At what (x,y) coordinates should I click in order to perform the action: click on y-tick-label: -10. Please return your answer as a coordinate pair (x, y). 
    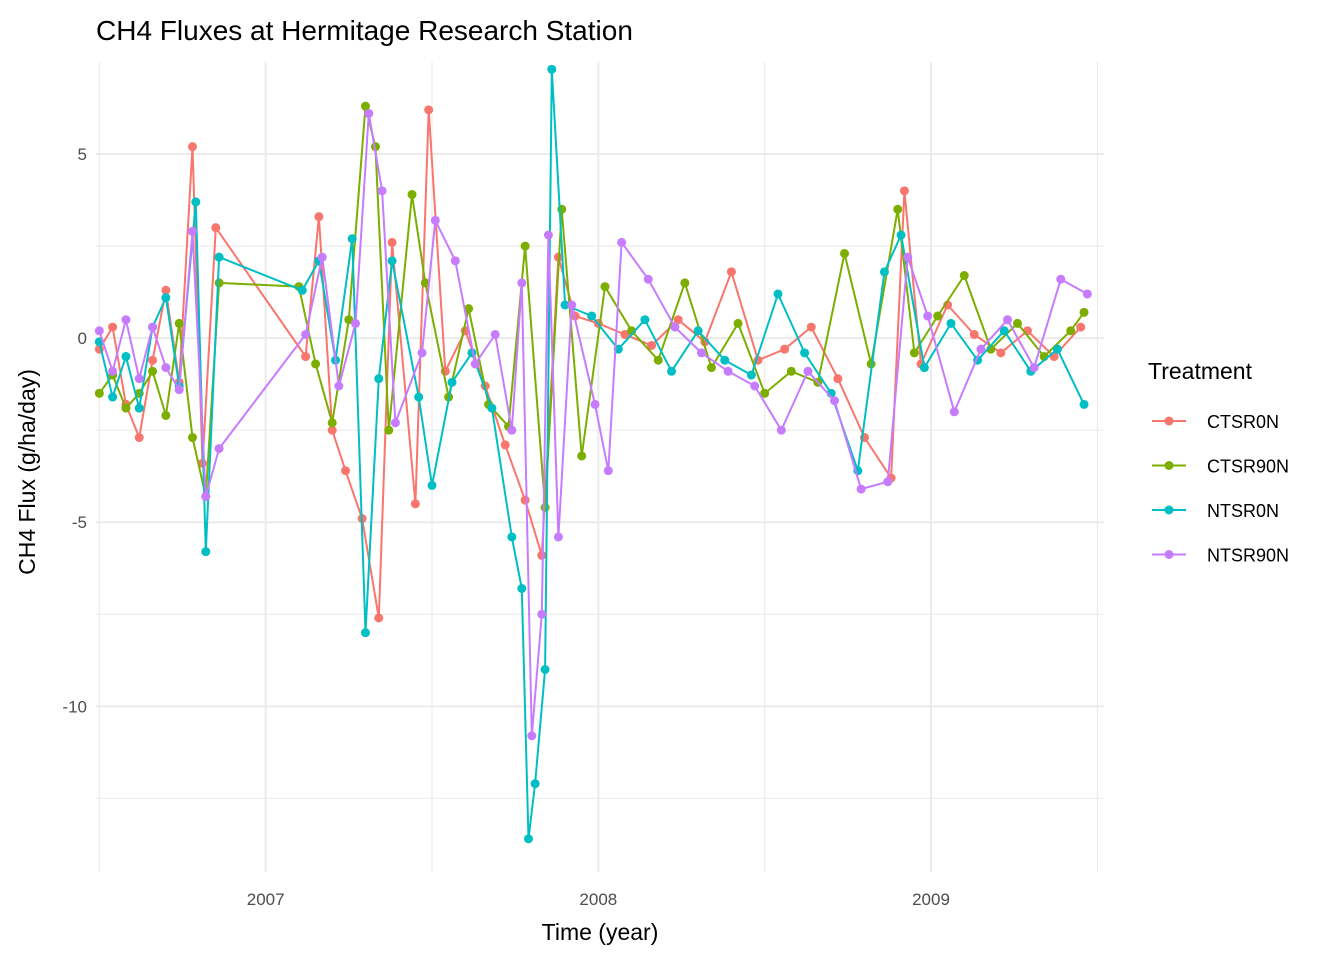
    Looking at the image, I should click on (74, 706).